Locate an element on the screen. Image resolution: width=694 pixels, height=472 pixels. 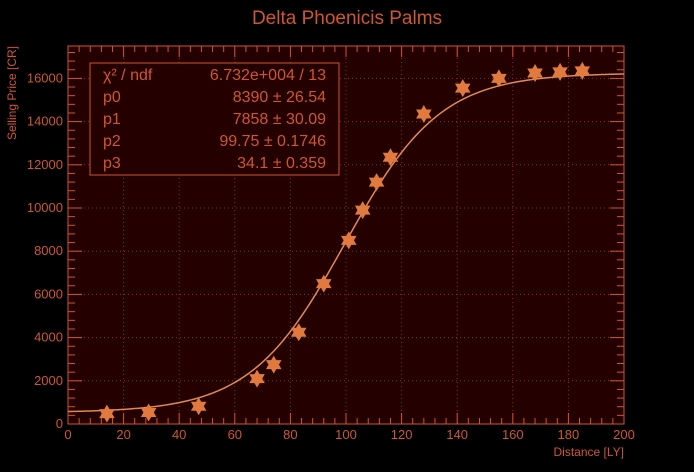
stats-box-frame is located at coordinates (214, 119).